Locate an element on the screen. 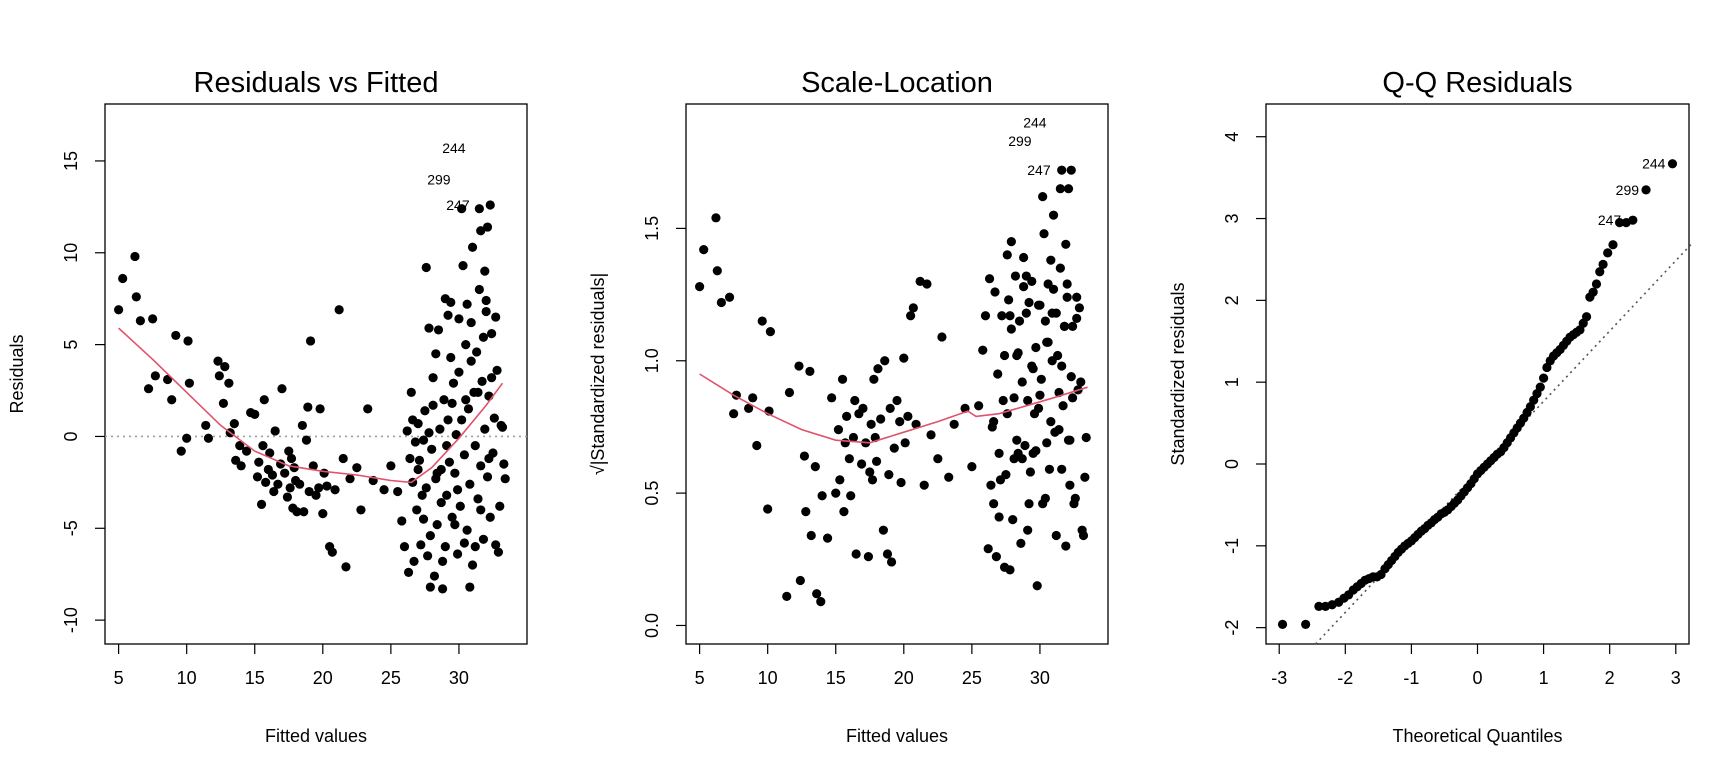 The height and width of the screenshot is (768, 1728). smooth-line is located at coordinates (893, 408).